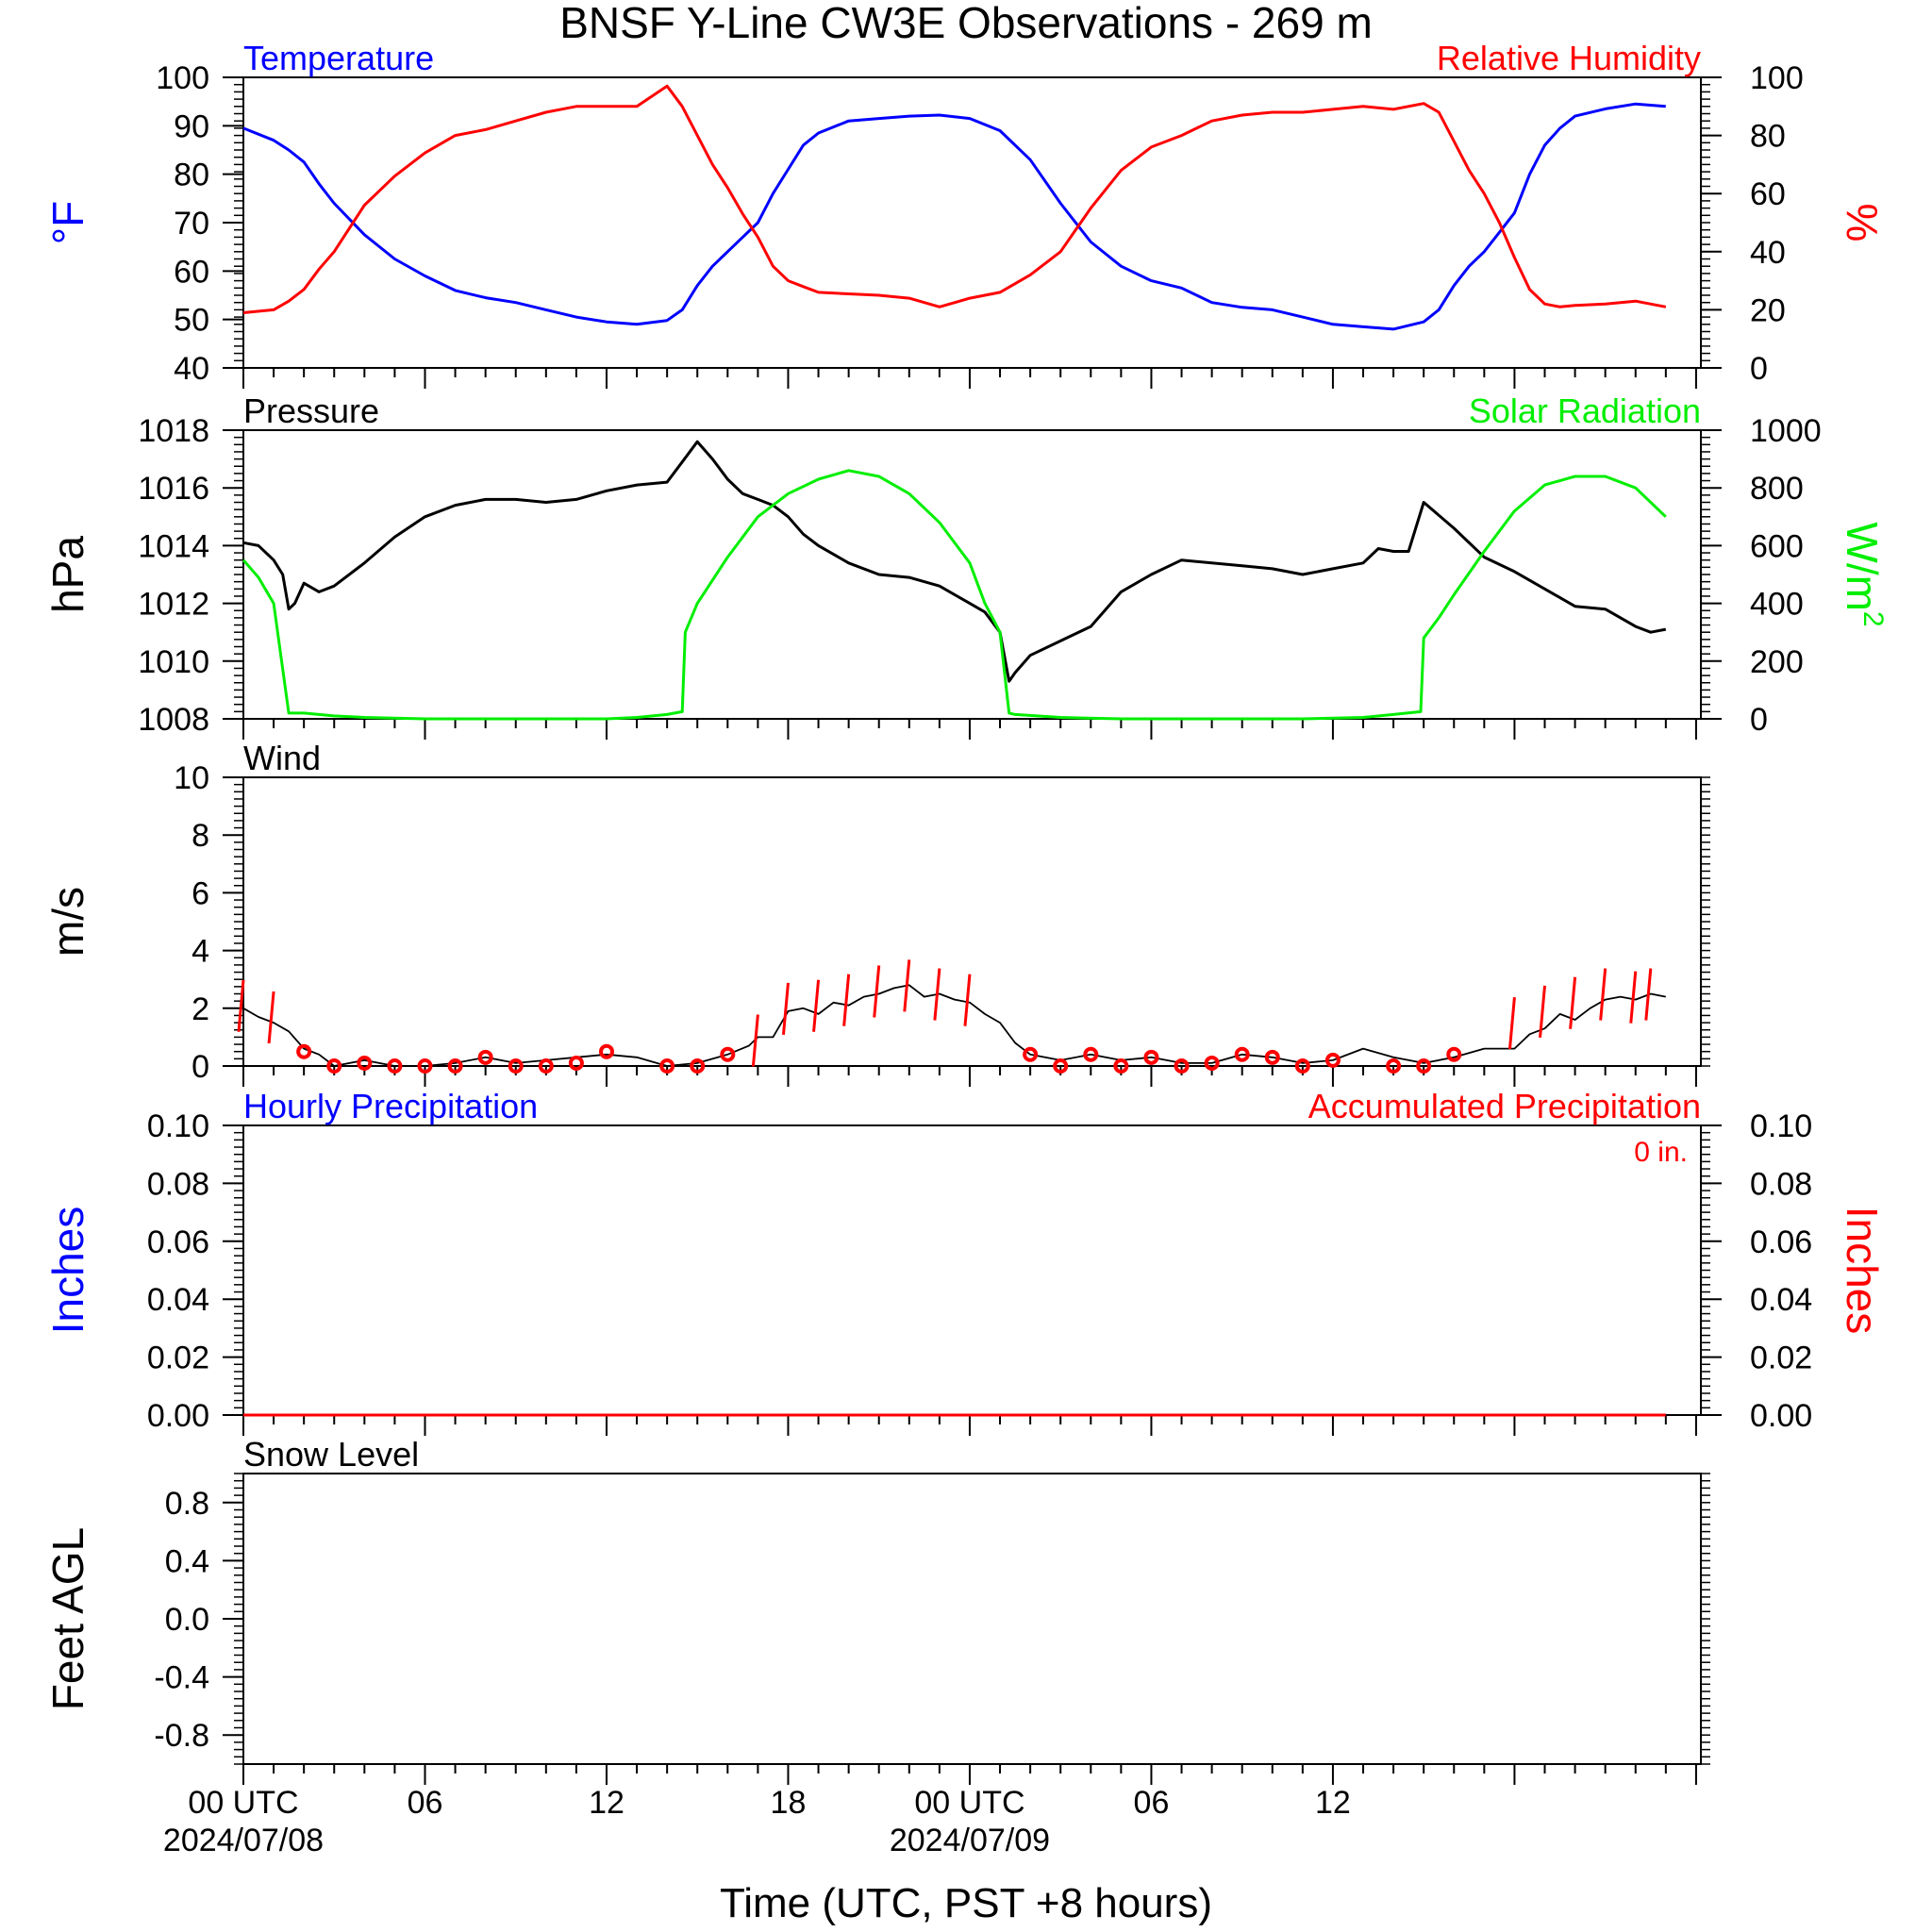 This screenshot has height=1932, width=1932. I want to click on panel-left-title: Hourly Precipitation, so click(391, 1106).